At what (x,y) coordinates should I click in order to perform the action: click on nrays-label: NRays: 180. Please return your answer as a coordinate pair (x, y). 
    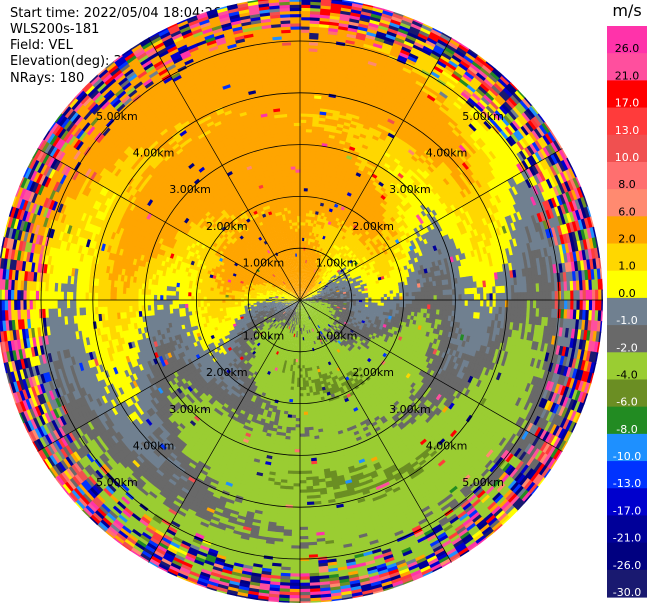
    Looking at the image, I should click on (47, 78).